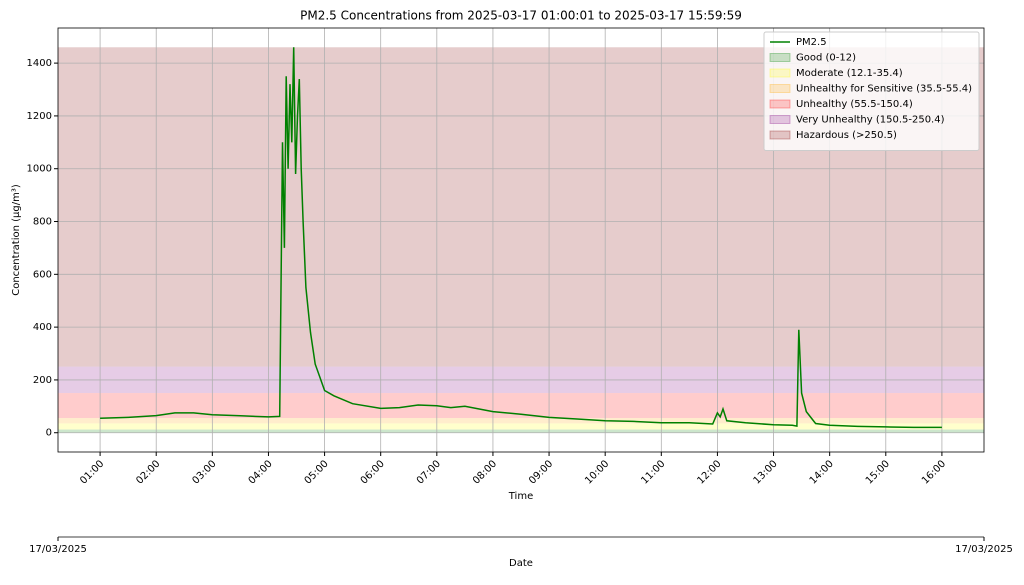 The image size is (1024, 585). Describe the element at coordinates (822, 472) in the screenshot. I see `x-tick-label: 14:00` at that location.